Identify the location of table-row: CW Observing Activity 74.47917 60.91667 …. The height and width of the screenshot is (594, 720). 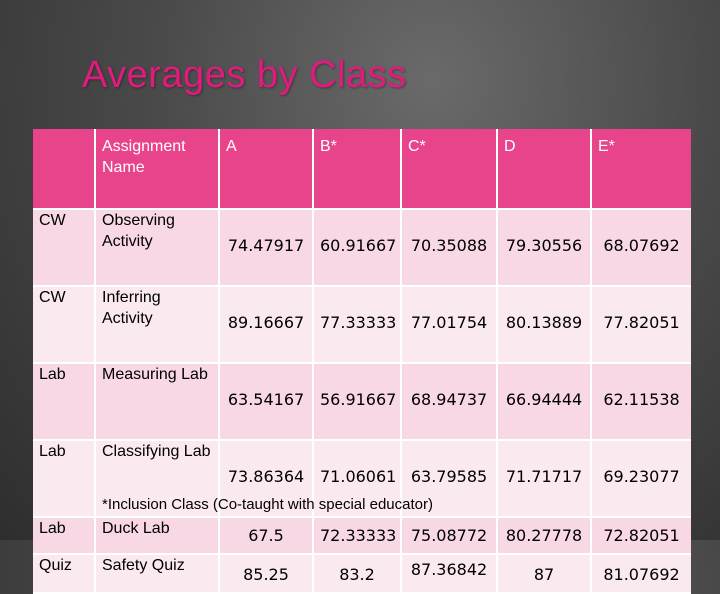
(362, 248).